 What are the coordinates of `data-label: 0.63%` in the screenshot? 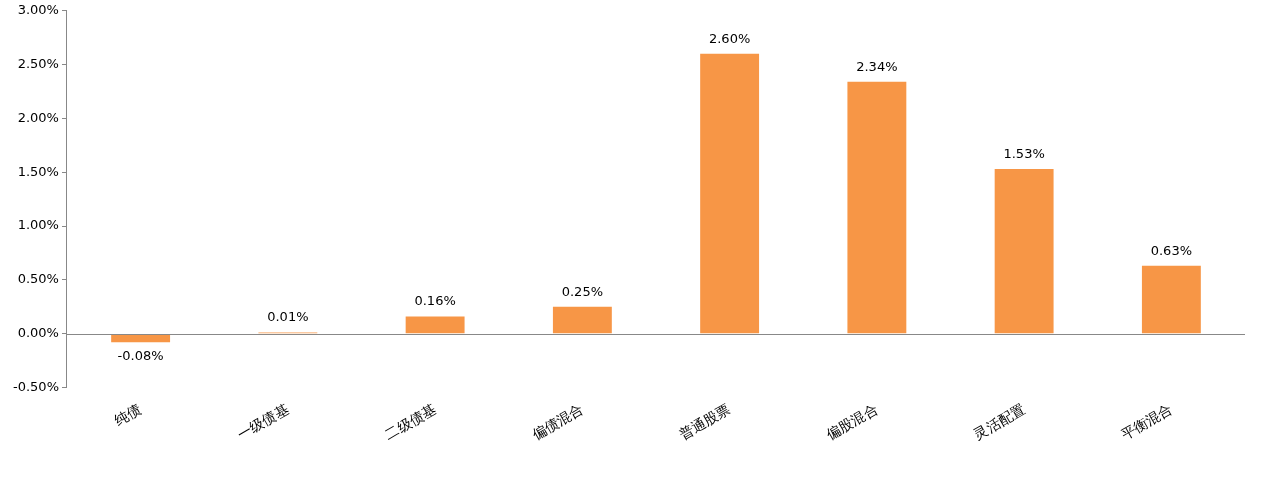 It's located at (1171, 250).